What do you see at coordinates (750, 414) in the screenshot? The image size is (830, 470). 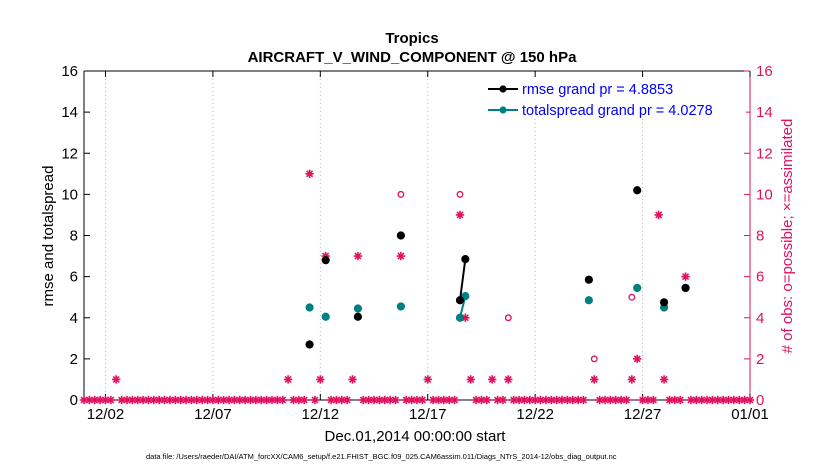 I see `x-tick-label: 01/01` at bounding box center [750, 414].